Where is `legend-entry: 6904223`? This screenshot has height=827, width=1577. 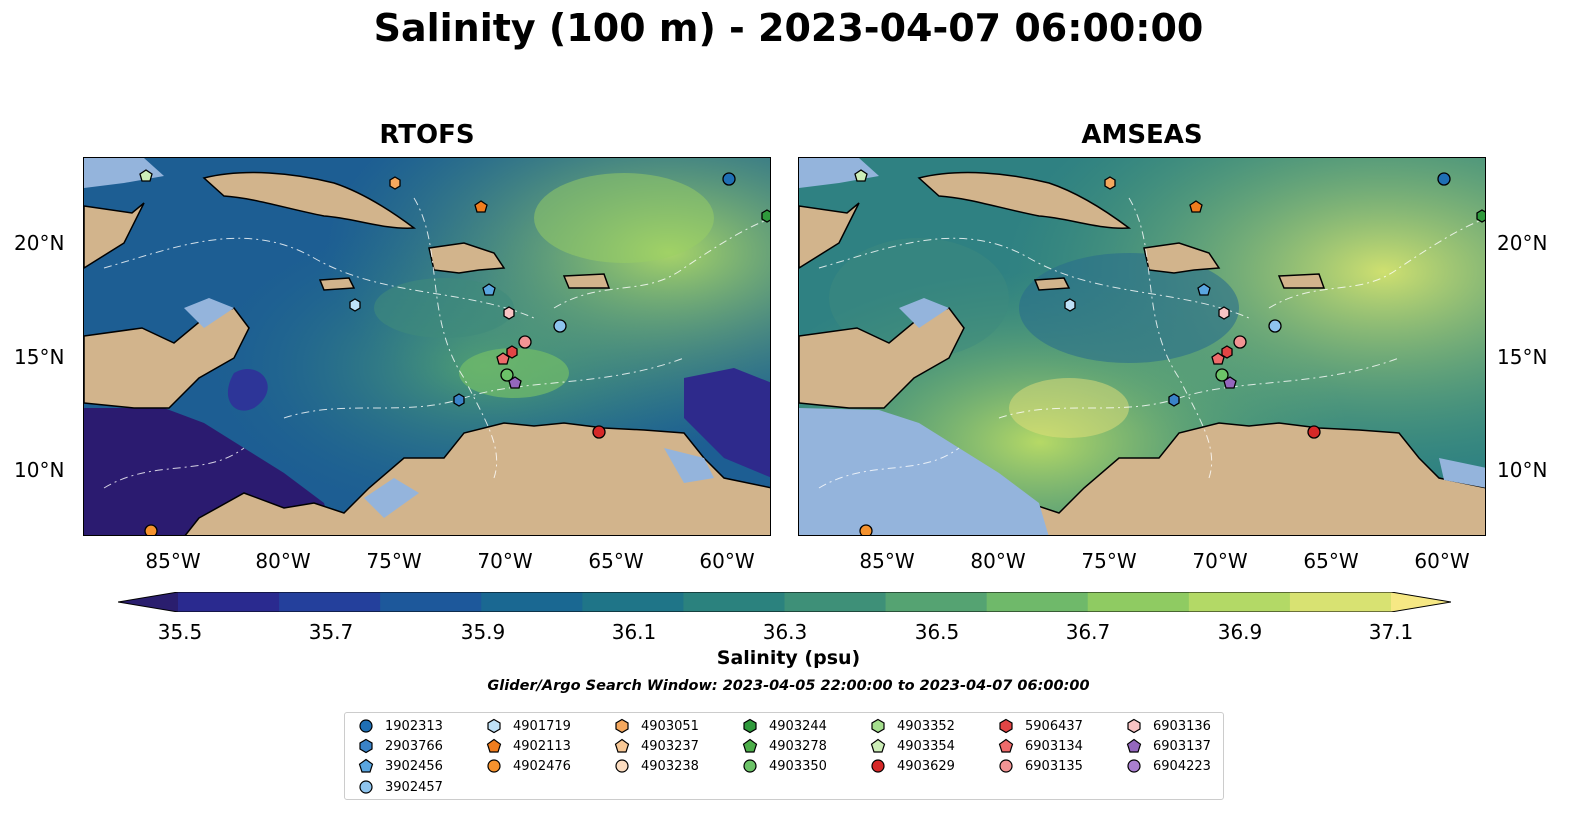
legend-entry: 6904223 is located at coordinates (1168, 766).